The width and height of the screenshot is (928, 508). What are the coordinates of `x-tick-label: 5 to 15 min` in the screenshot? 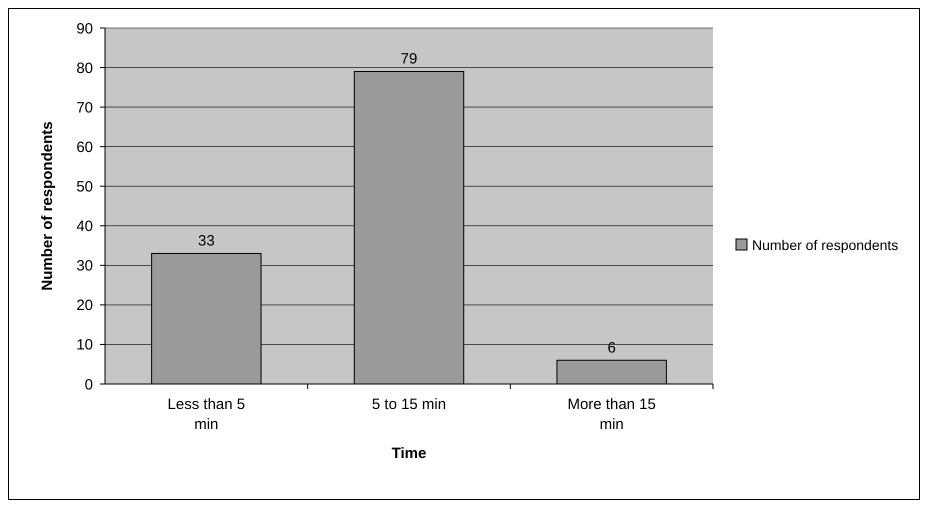 It's located at (409, 404).